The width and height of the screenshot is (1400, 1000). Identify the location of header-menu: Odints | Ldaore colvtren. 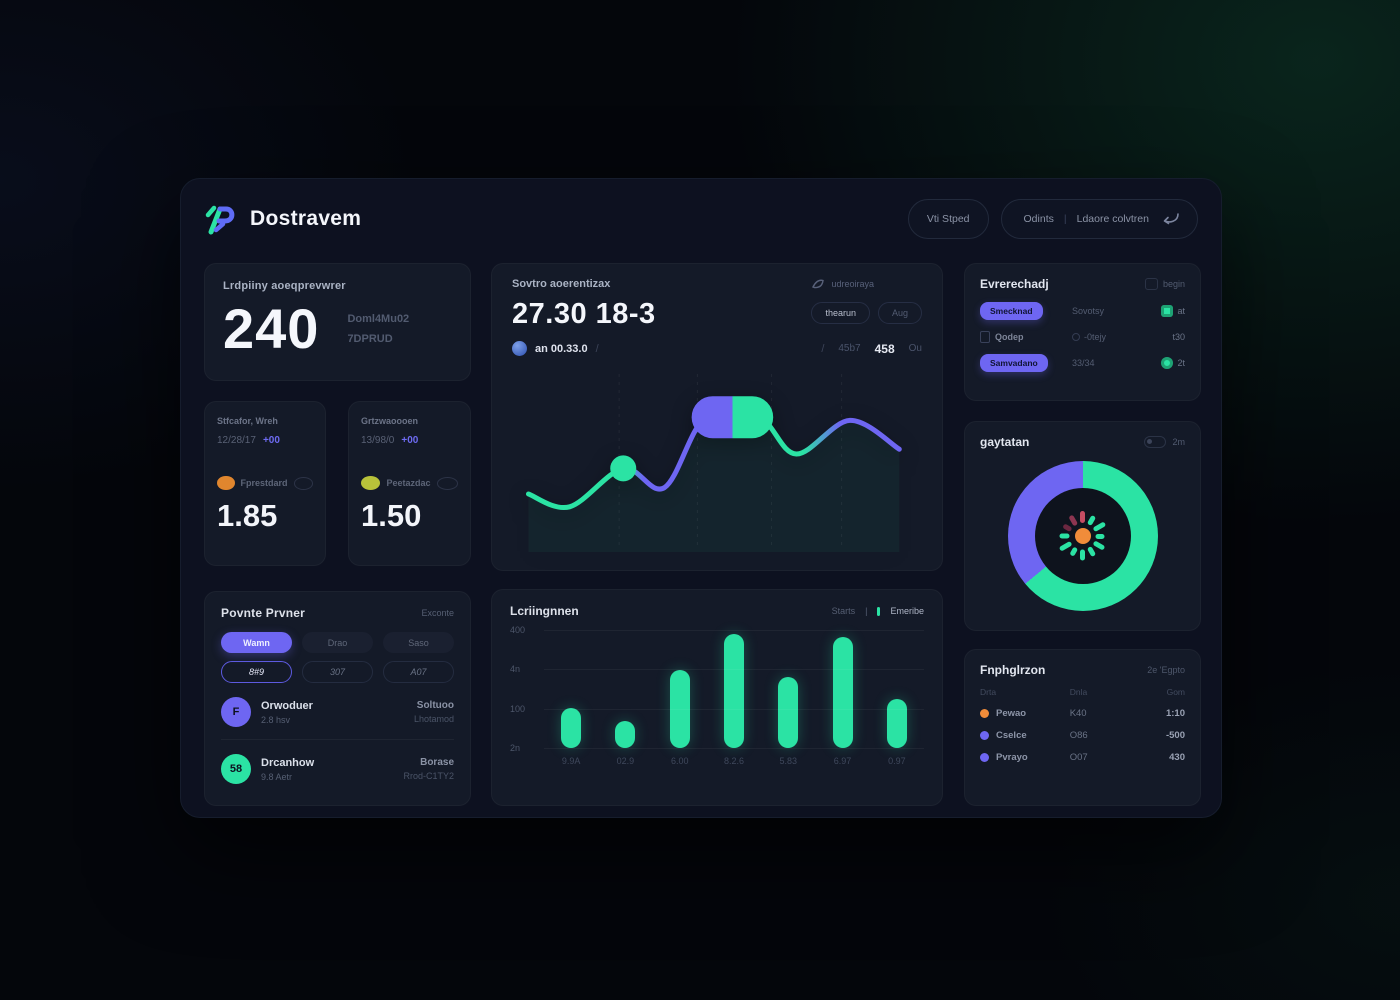
(1099, 219).